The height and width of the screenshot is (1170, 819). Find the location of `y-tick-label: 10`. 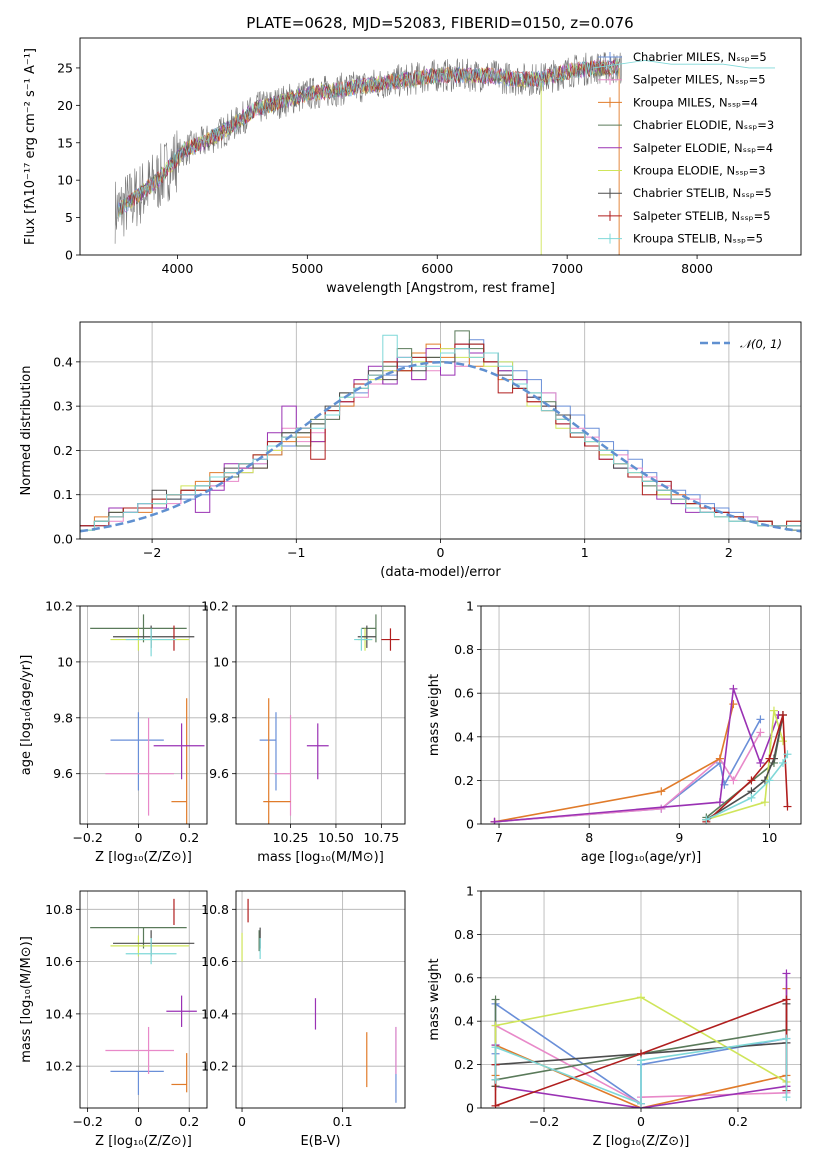

y-tick-label: 10 is located at coordinates (65, 661).